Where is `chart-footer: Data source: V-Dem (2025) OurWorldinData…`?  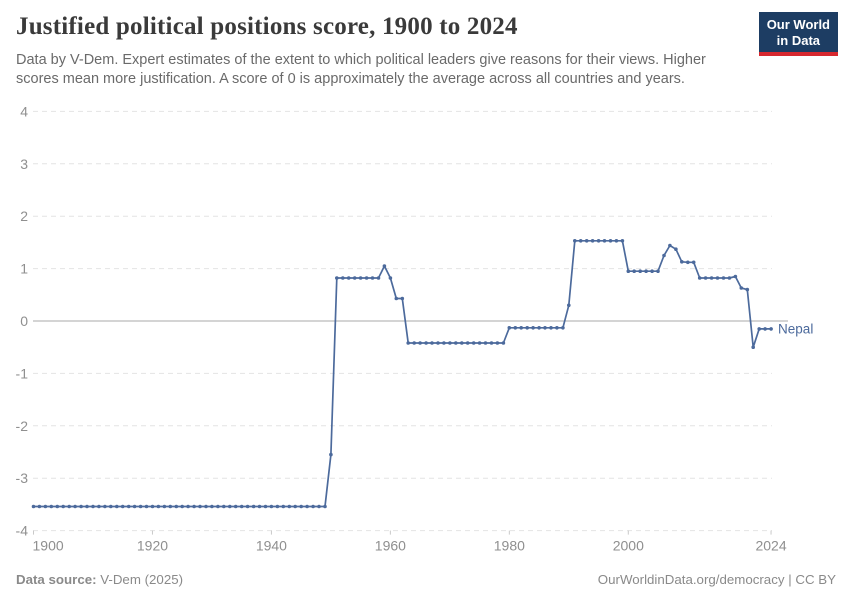 chart-footer: Data source: V-Dem (2025) OurWorldinData… is located at coordinates (426, 579).